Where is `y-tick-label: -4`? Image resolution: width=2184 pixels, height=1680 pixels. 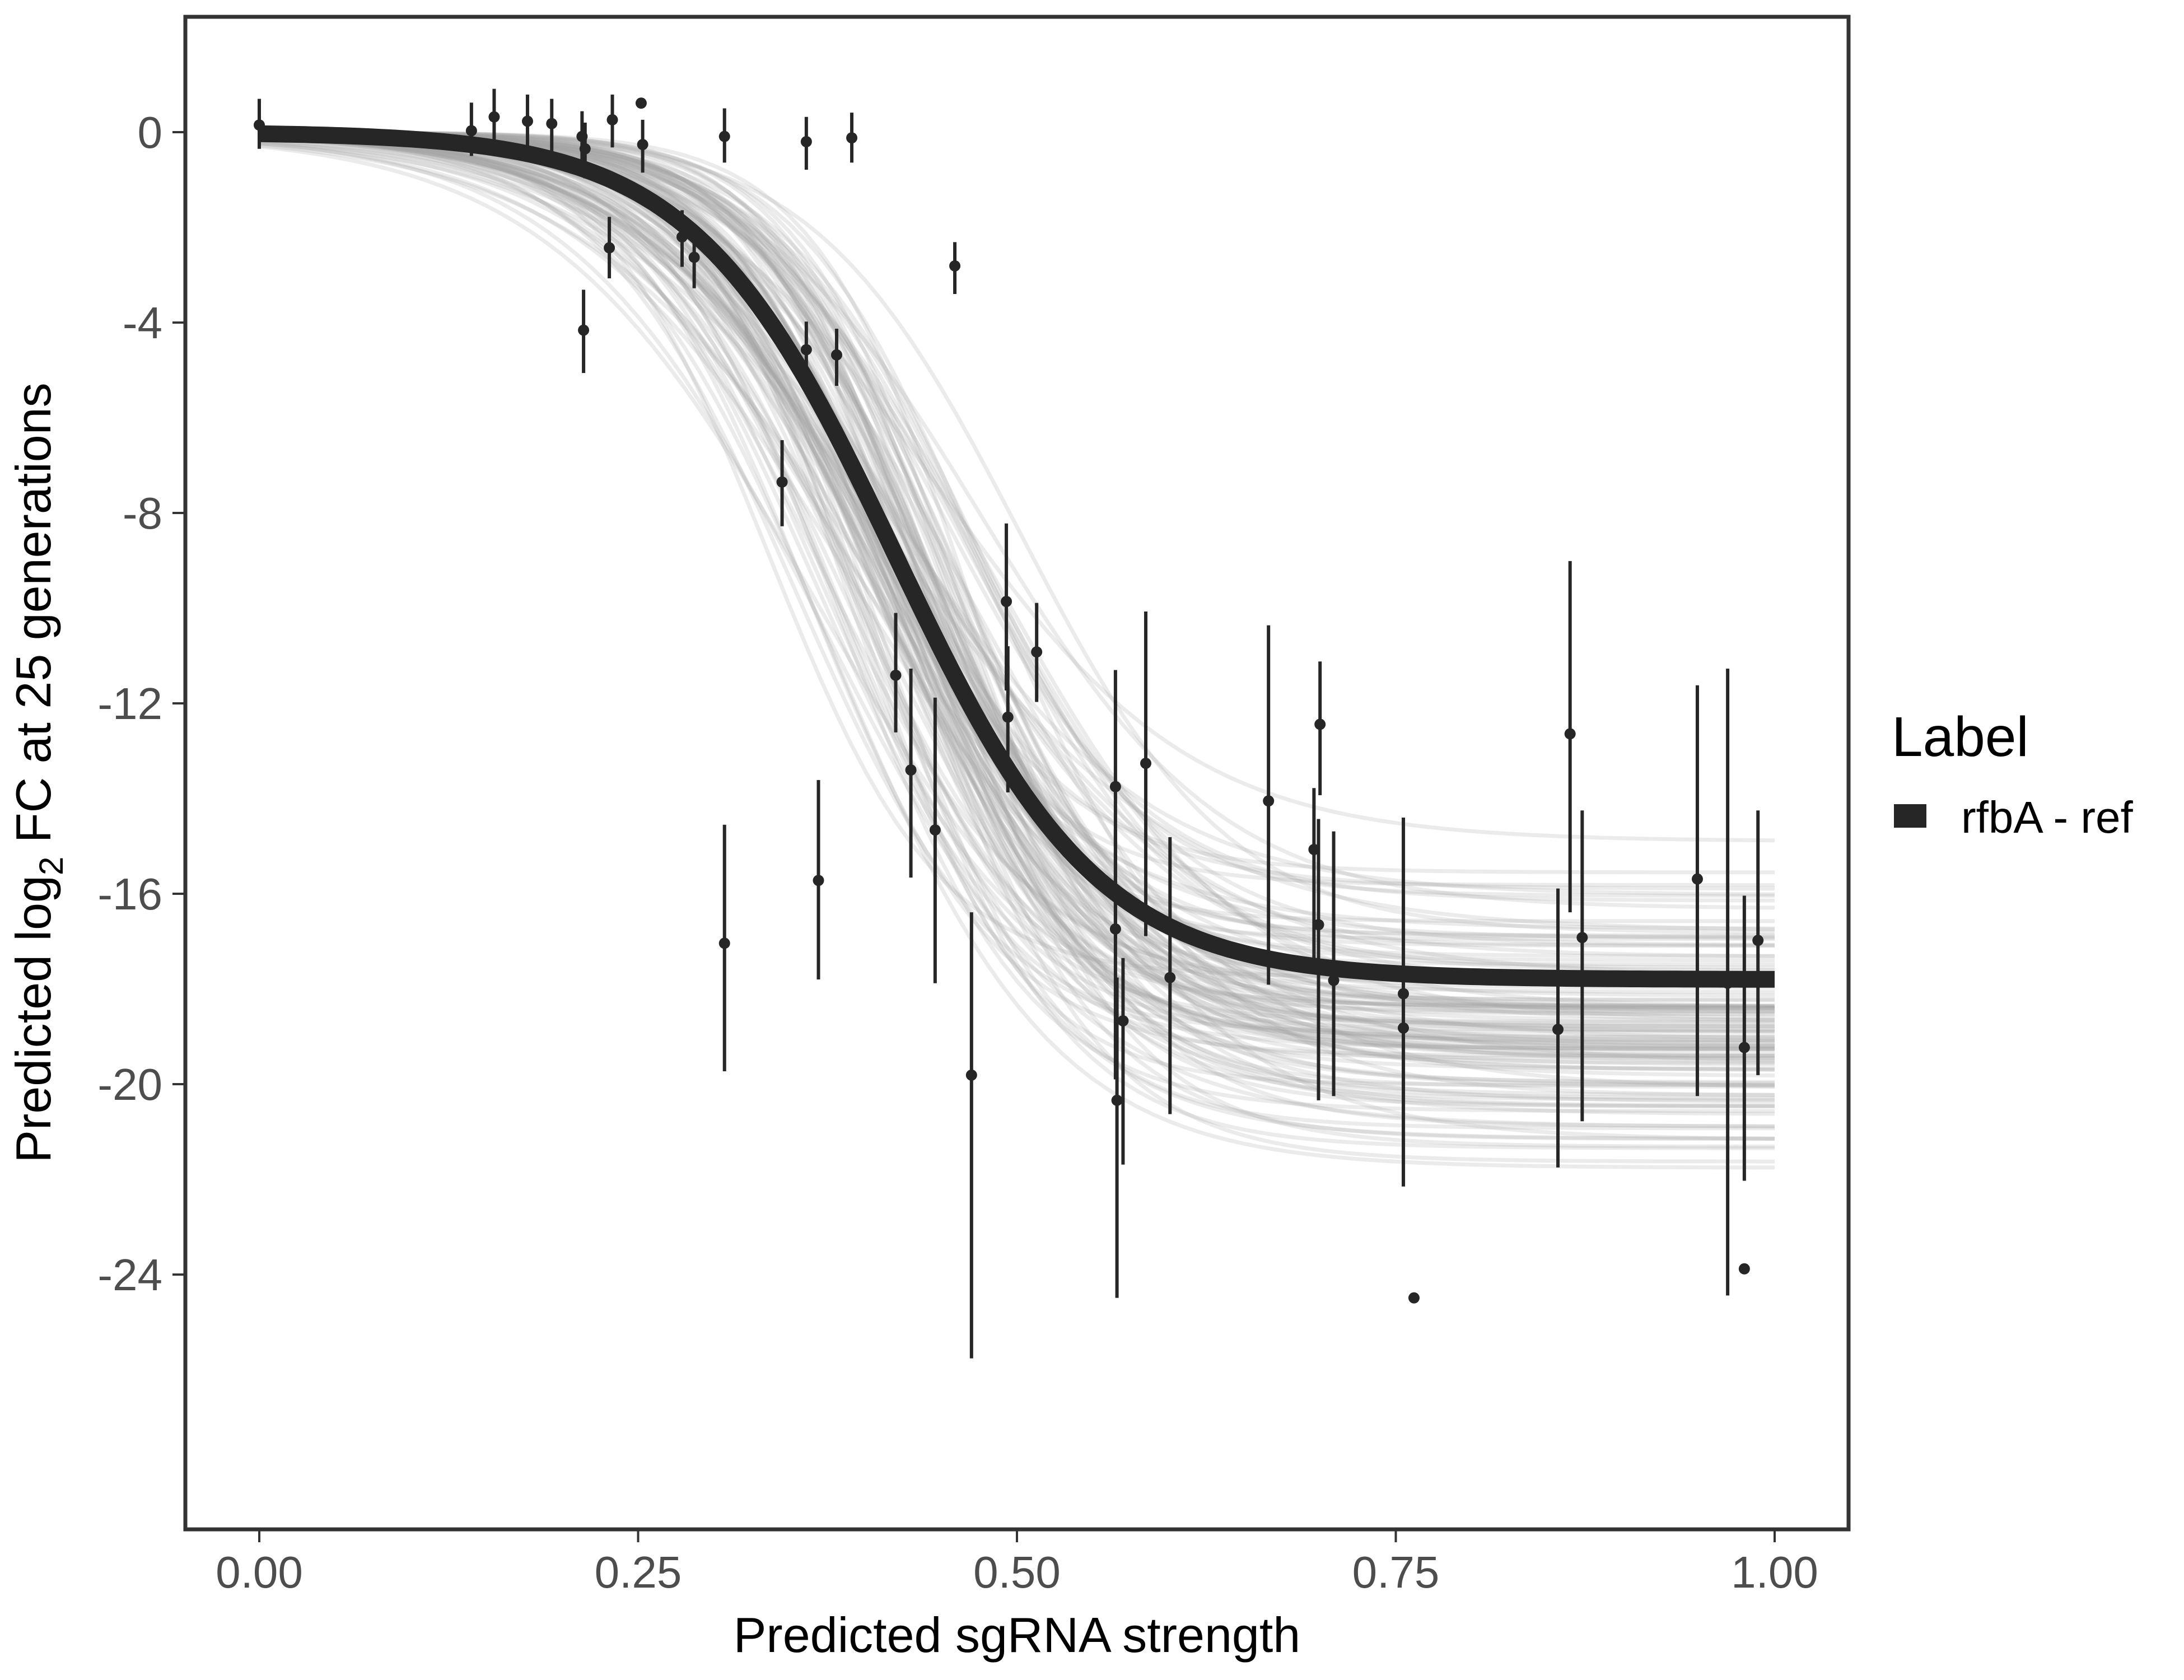 y-tick-label: -4 is located at coordinates (143, 323).